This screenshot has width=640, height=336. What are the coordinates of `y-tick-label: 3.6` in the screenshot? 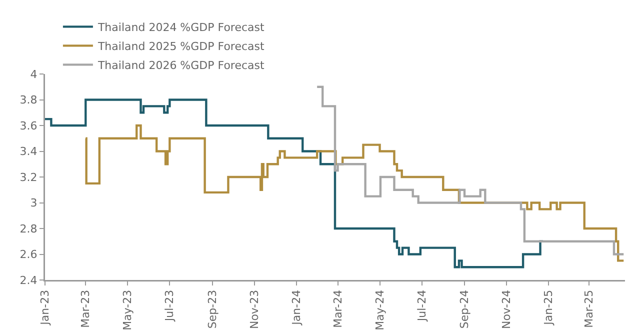 It's located at (29, 125).